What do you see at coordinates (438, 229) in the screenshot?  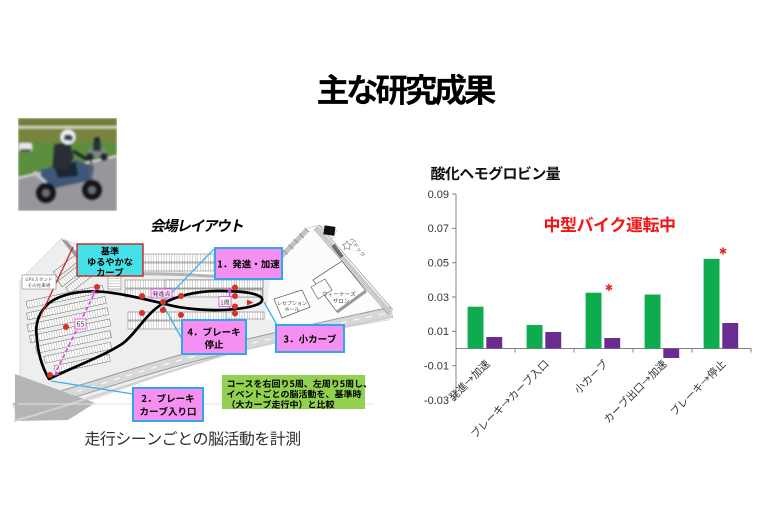 I see `svg-text: 0.07` at bounding box center [438, 229].